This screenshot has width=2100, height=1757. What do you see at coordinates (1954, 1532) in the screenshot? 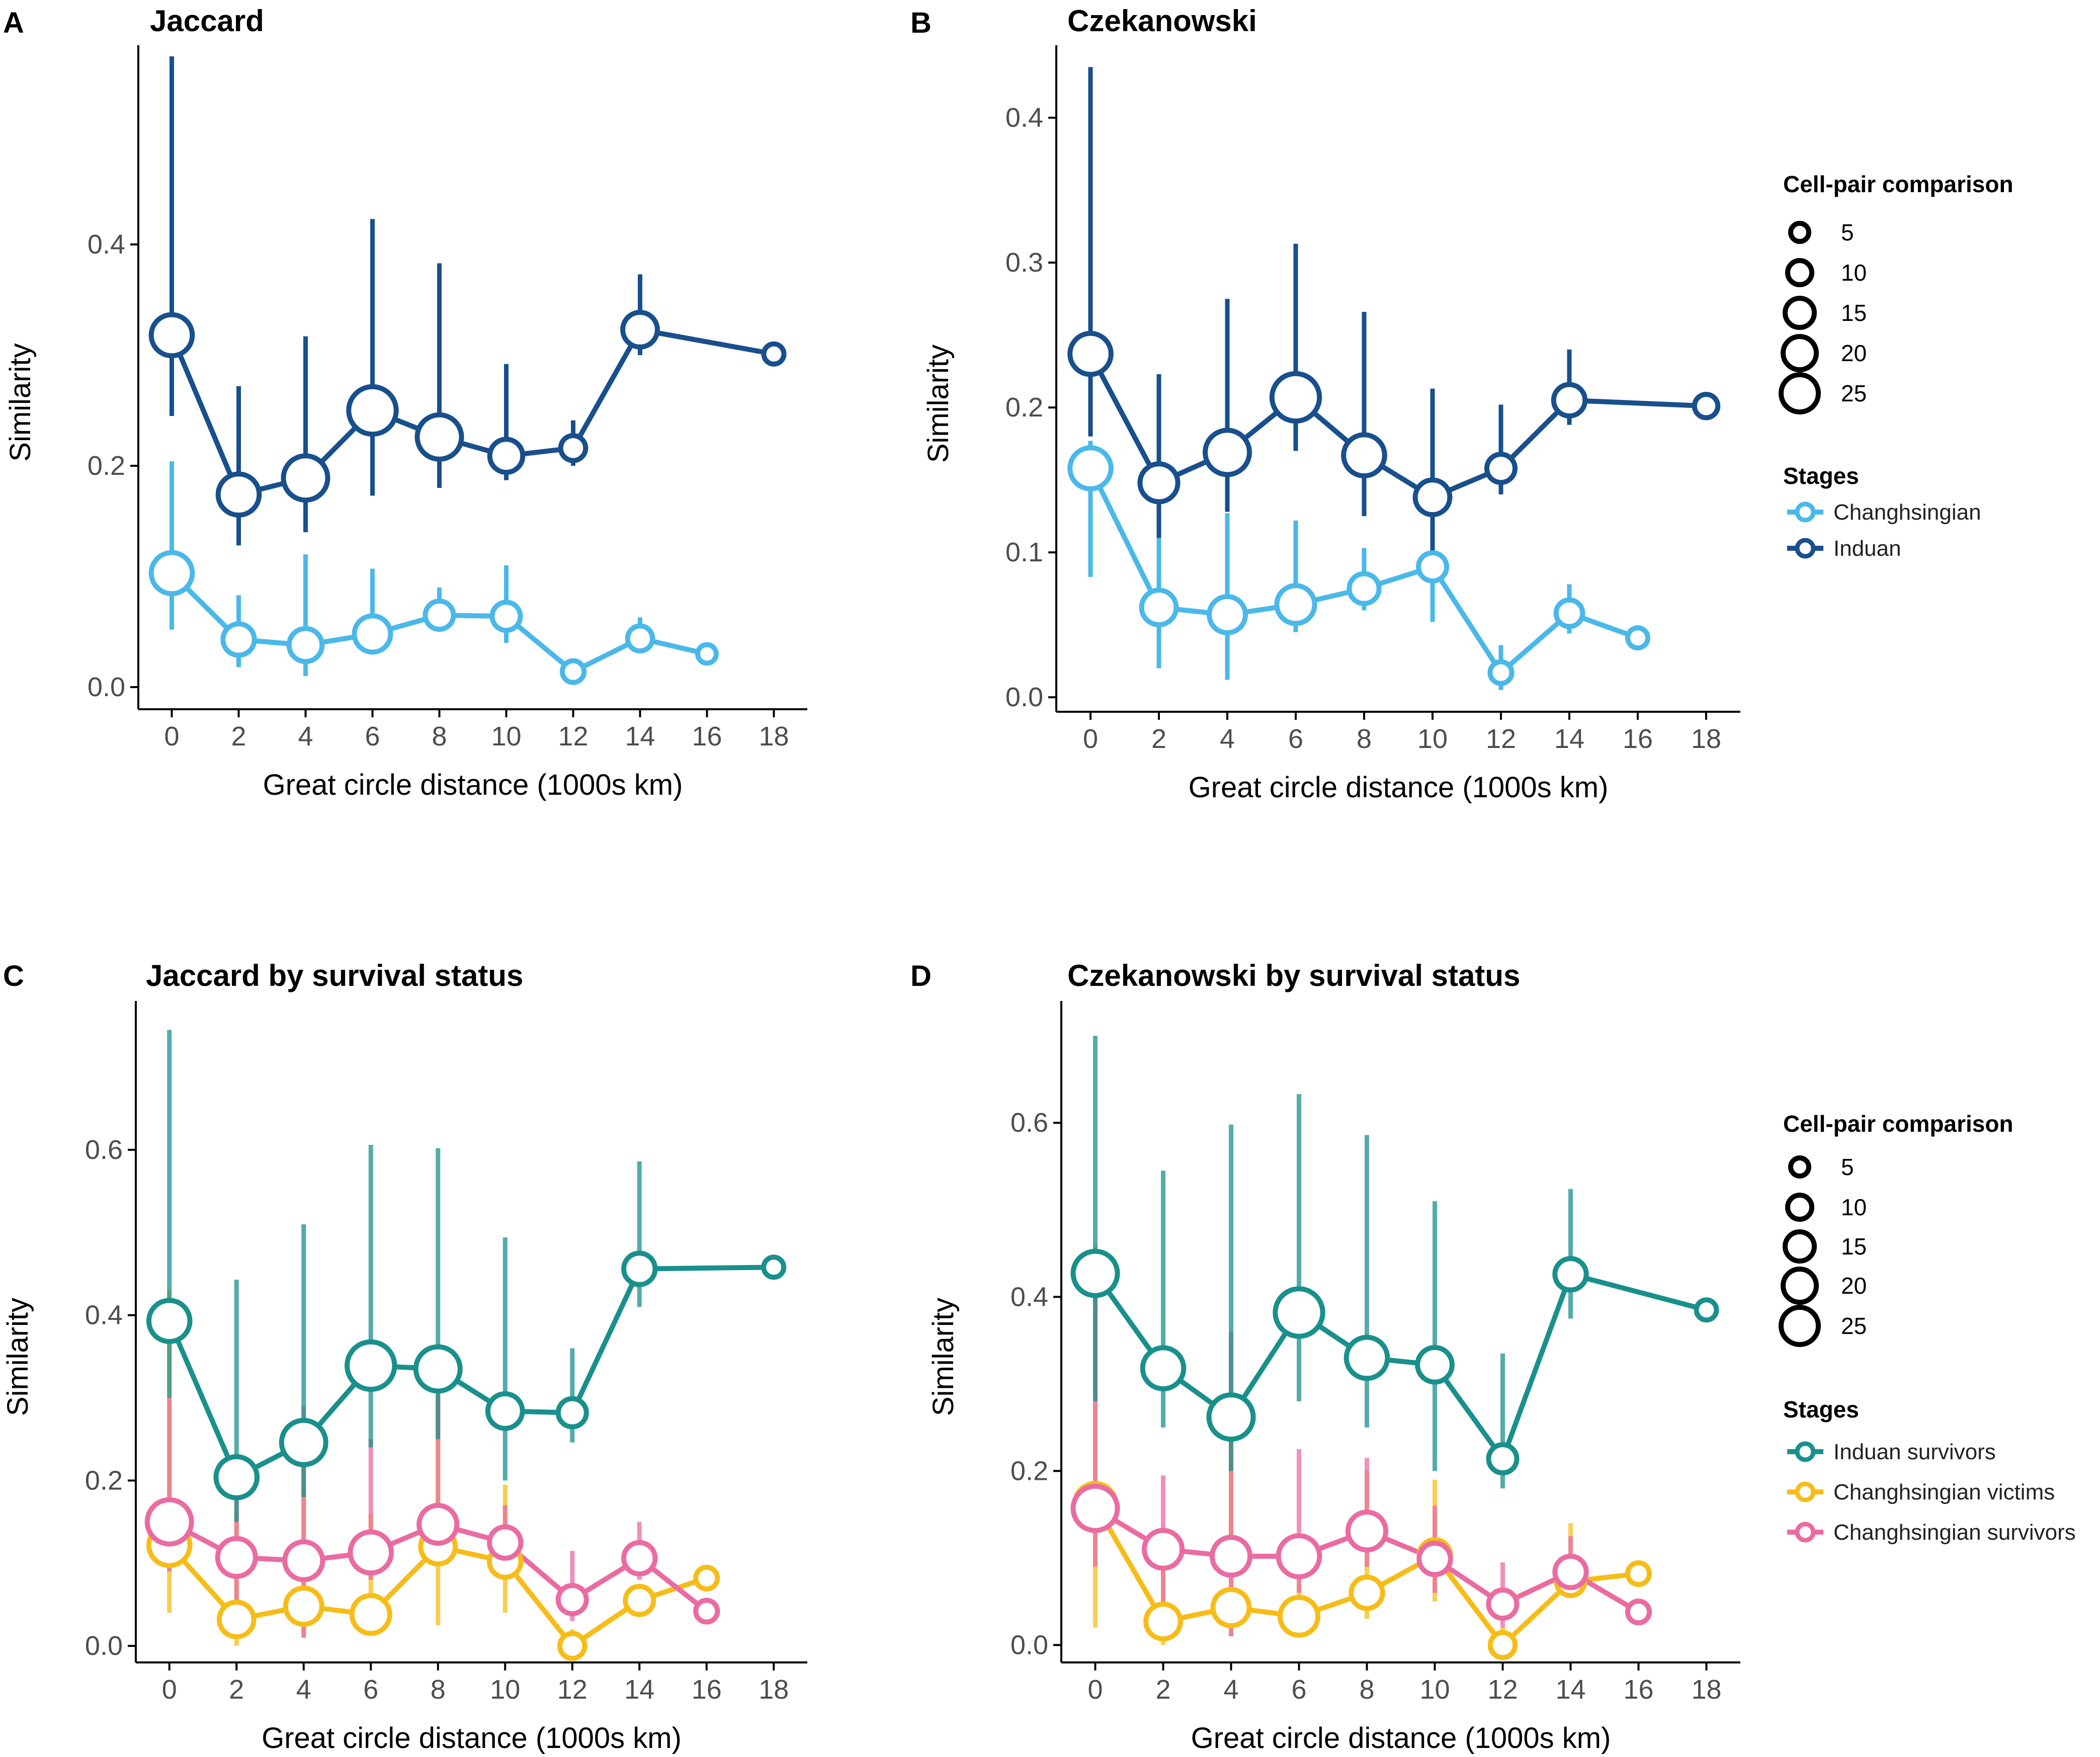
I see `legend-label: Changhsingian survivors` at bounding box center [1954, 1532].